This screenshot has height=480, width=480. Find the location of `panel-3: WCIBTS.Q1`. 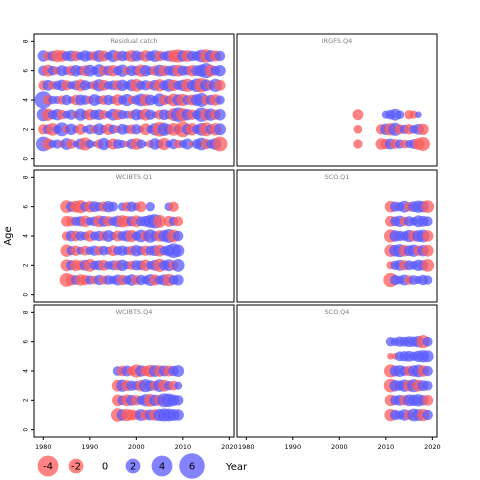

panel-3: WCIBTS.Q1 is located at coordinates (134, 236).